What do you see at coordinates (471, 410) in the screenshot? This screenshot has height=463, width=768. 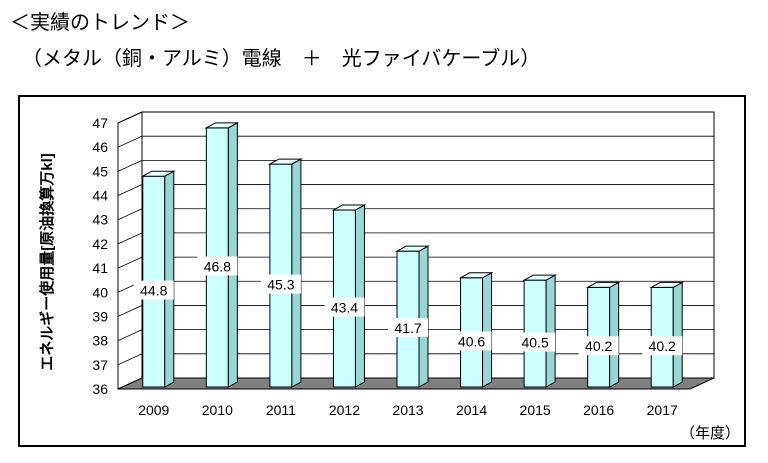 I see `x-tick-label: 2014` at bounding box center [471, 410].